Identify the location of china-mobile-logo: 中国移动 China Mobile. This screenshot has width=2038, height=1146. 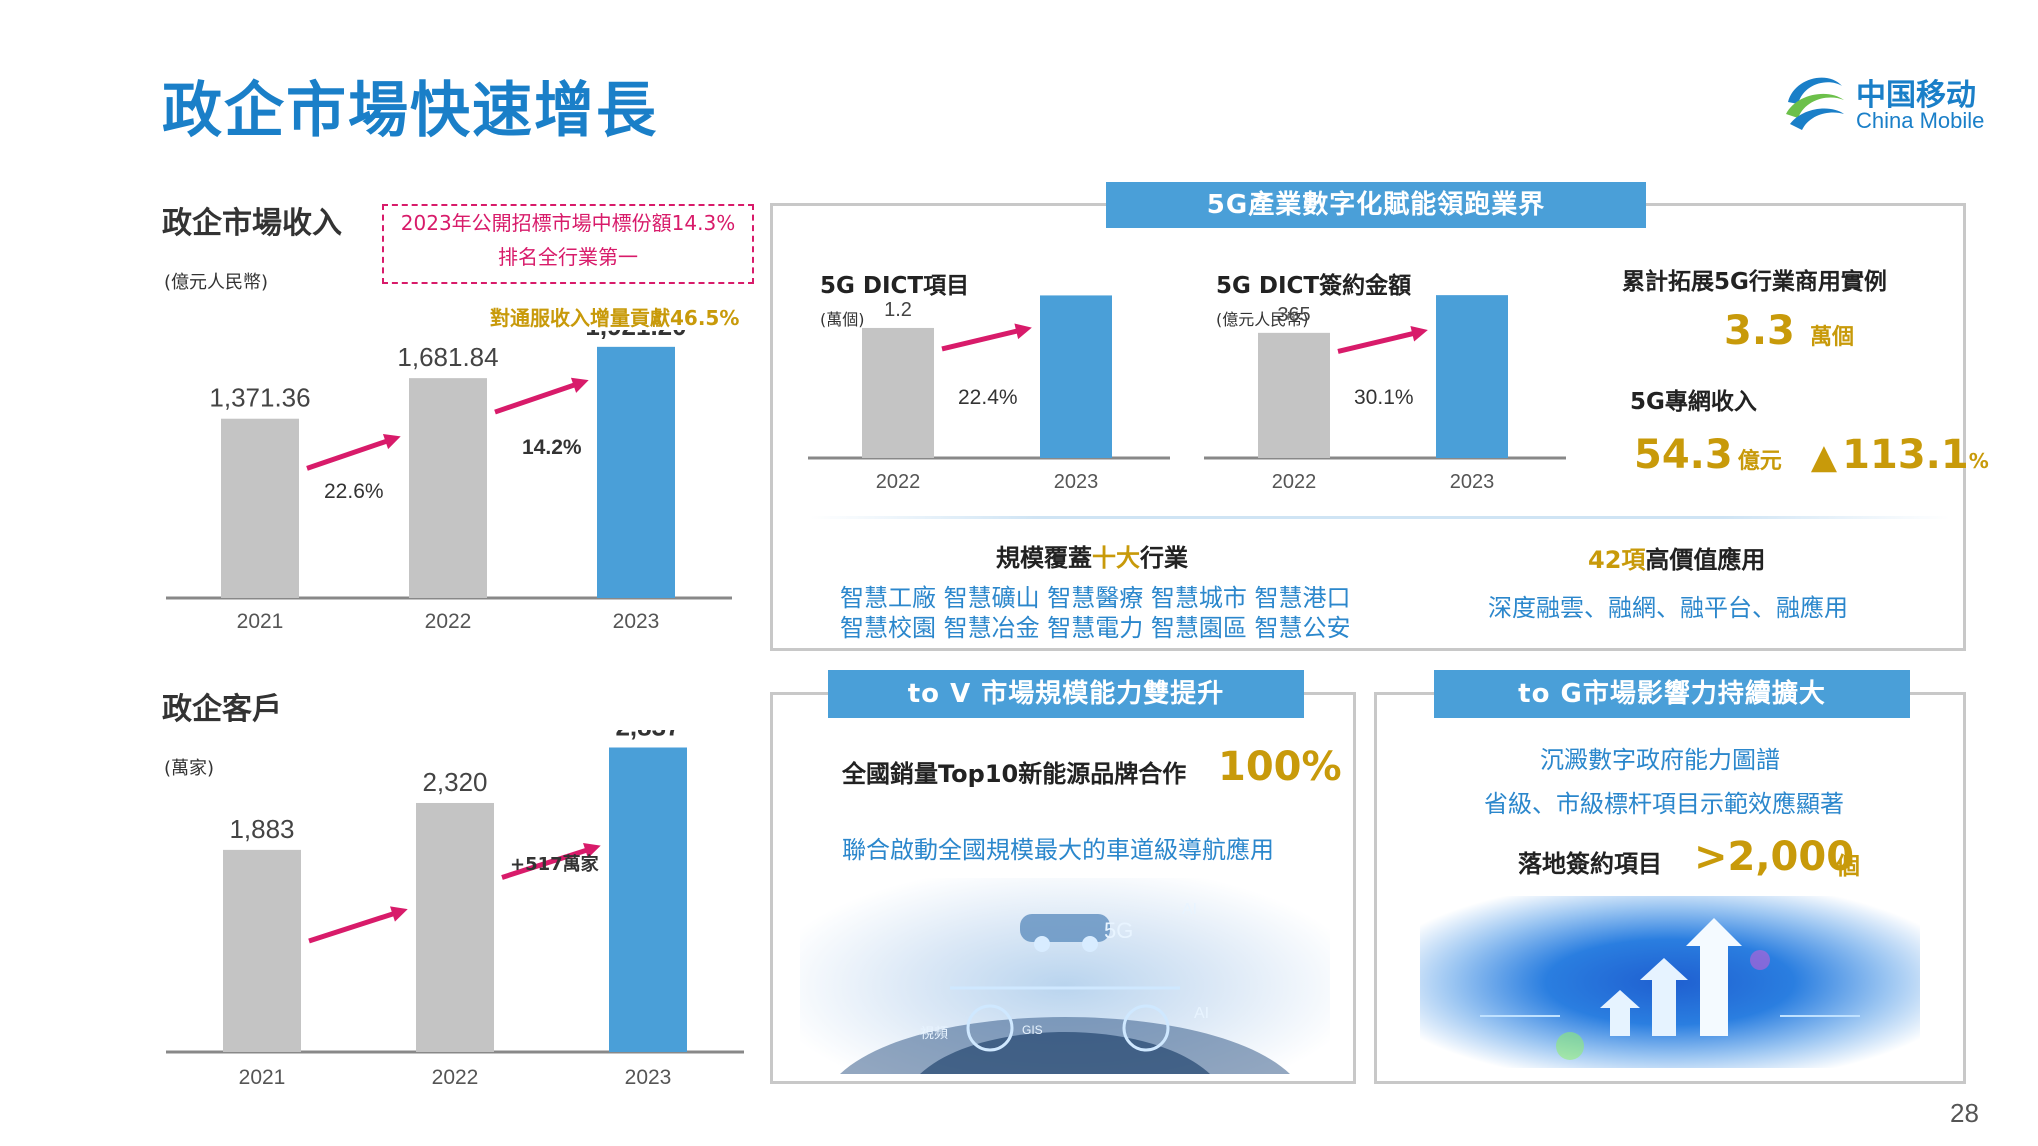
(1890, 104).